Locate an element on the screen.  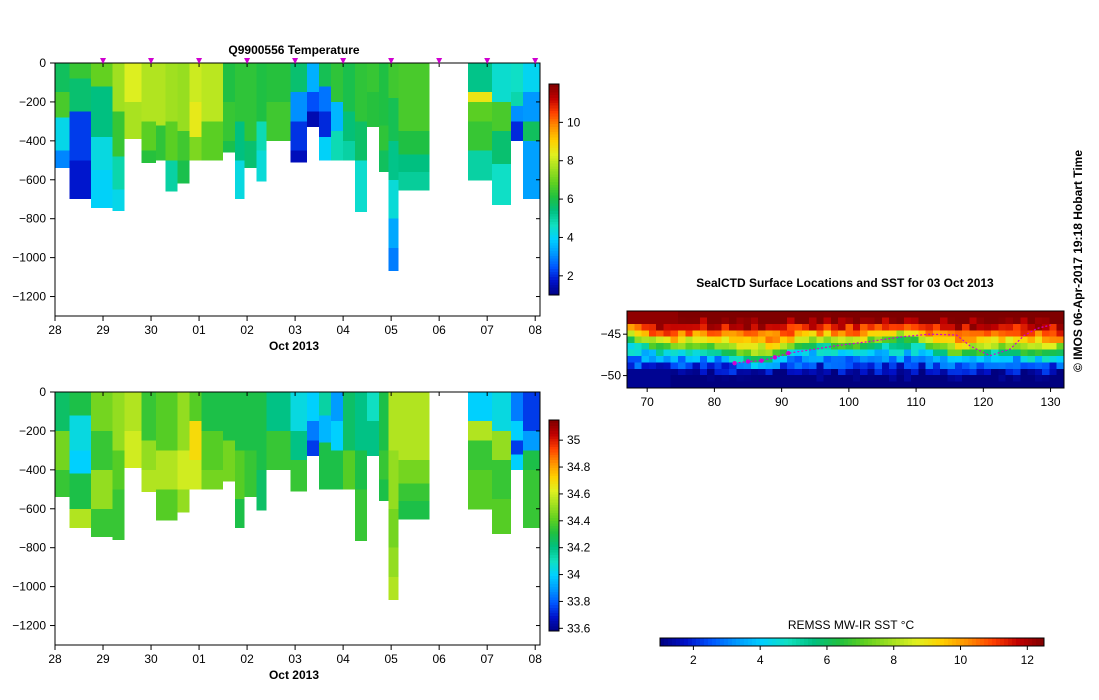
temperature-section-colorbar-frame is located at coordinates (554, 189).